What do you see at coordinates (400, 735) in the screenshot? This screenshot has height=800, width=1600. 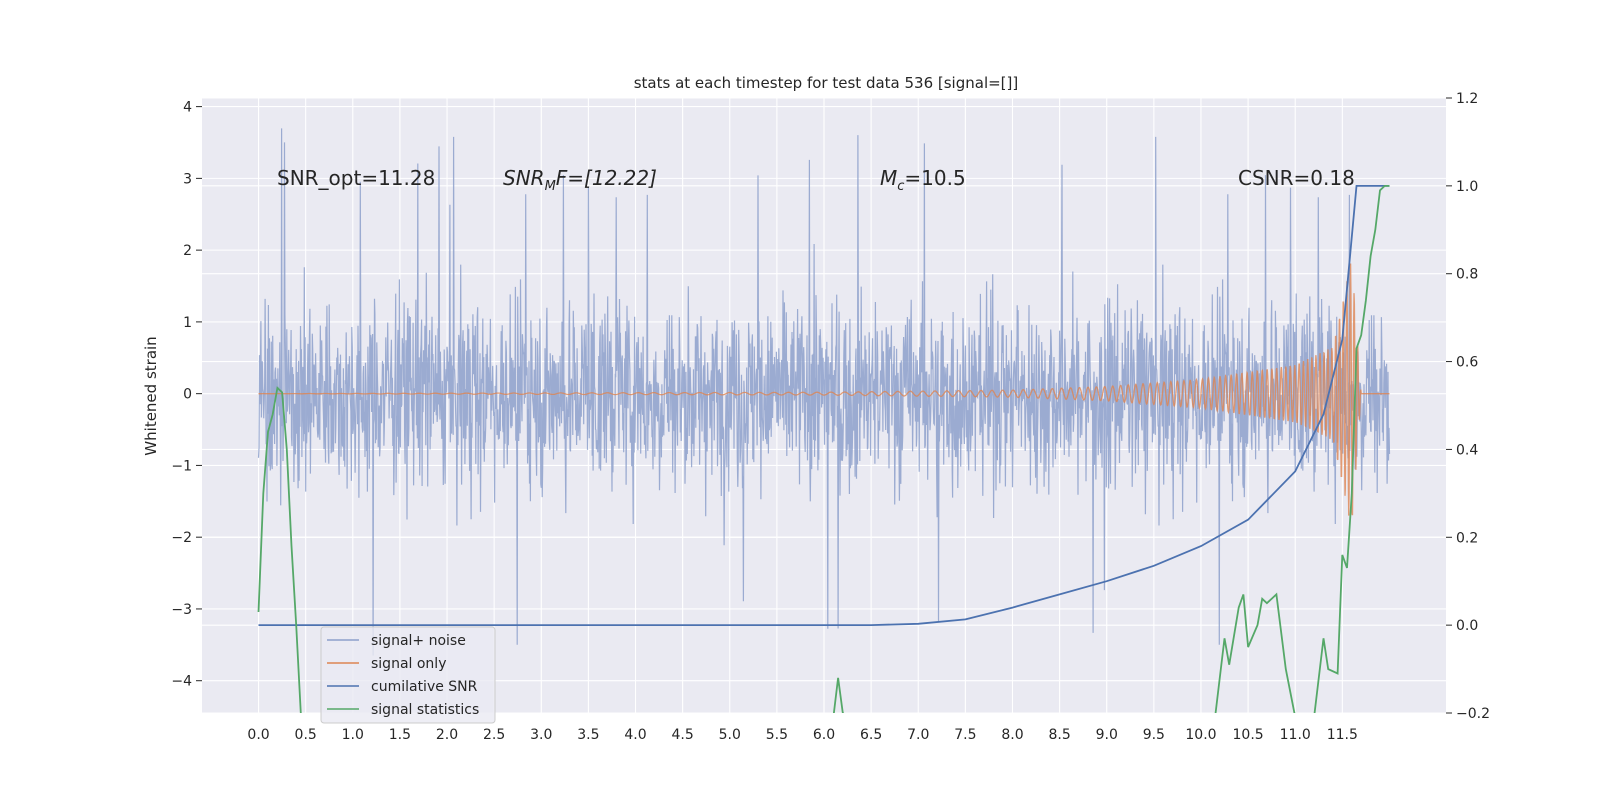 I see `x-tick-label: 1.5` at bounding box center [400, 735].